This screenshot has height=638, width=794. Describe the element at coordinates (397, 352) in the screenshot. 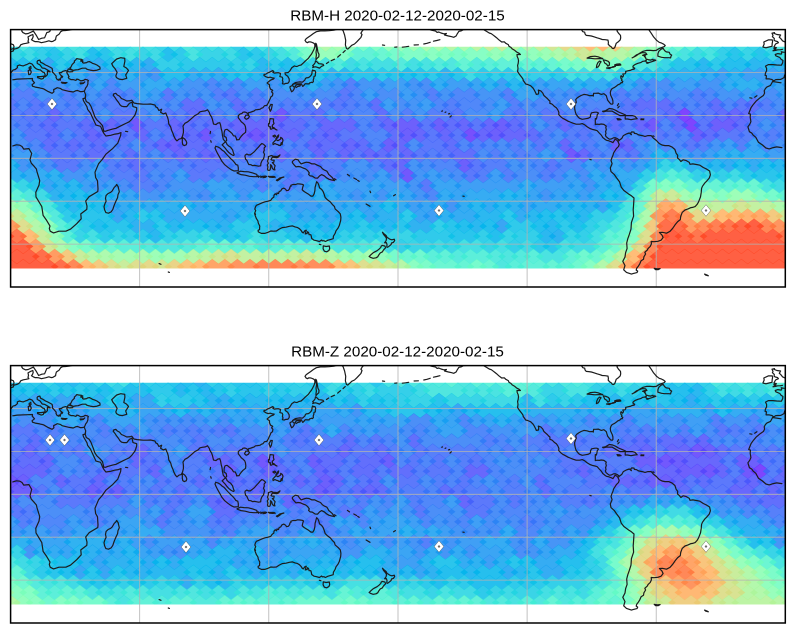

I see `svg-text: RBM-Z 2020-02-12-2020-02-15` at that location.